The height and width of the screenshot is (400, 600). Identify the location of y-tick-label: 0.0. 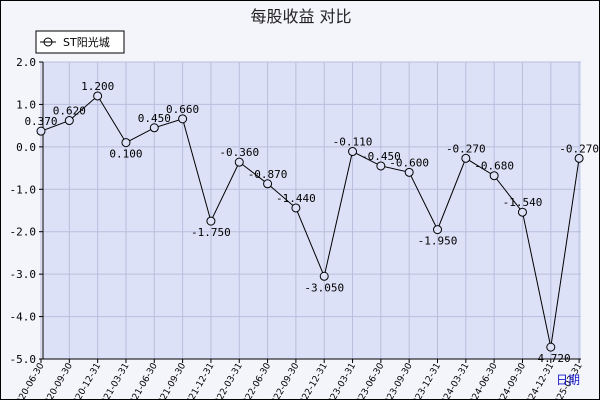
(26, 147).